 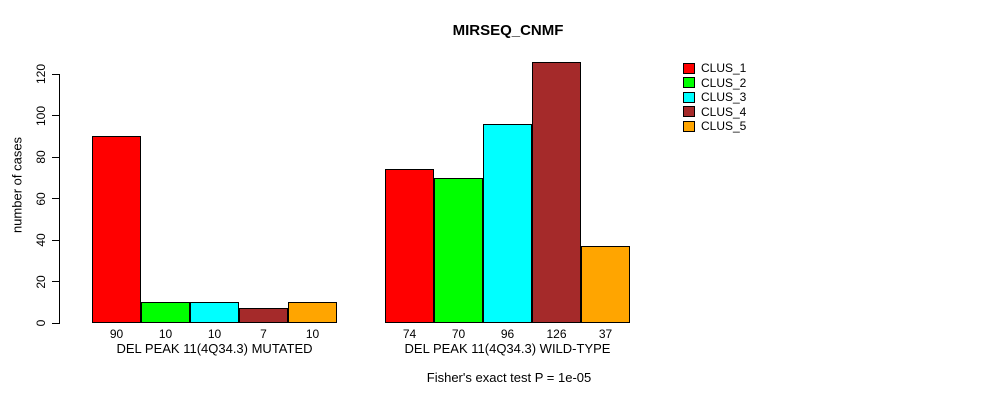 What do you see at coordinates (41, 240) in the screenshot?
I see `y-tick-label: 40` at bounding box center [41, 240].